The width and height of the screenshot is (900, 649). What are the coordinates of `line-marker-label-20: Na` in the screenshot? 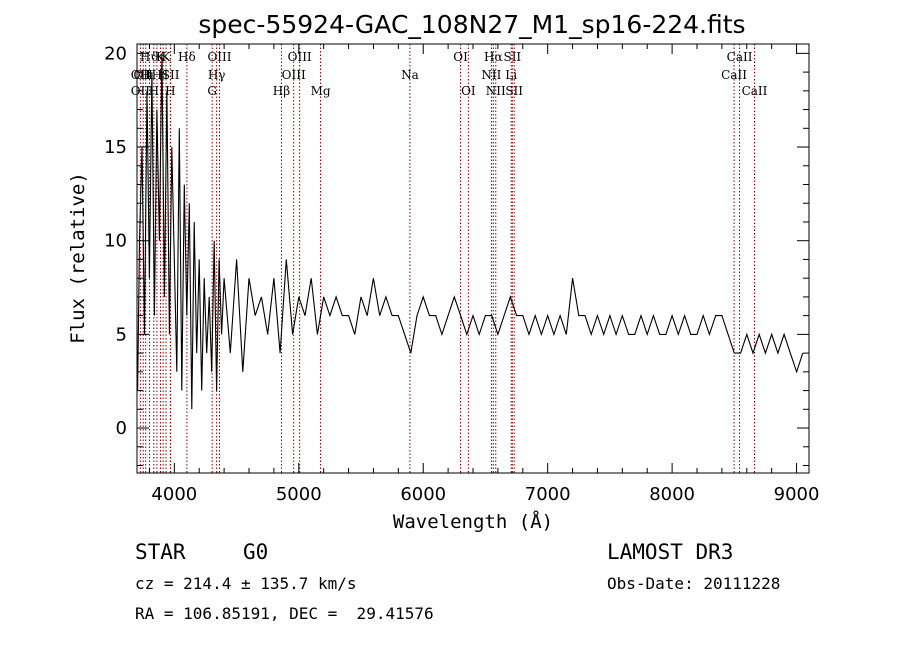 It's located at (410, 75).